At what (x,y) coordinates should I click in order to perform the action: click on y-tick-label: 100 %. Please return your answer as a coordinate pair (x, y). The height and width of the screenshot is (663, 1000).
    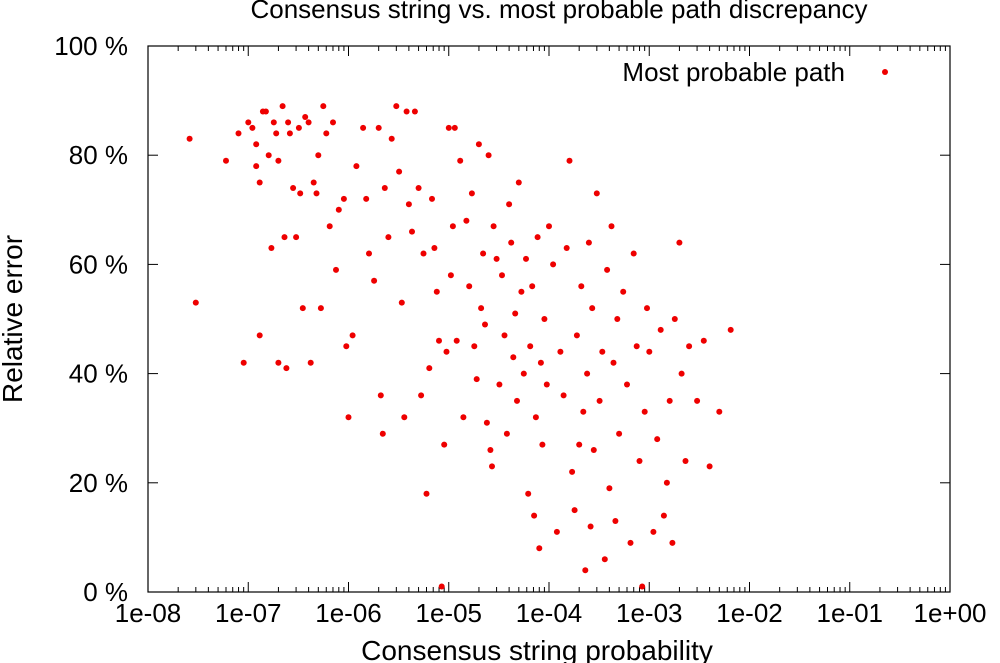
    Looking at the image, I should click on (91, 46).